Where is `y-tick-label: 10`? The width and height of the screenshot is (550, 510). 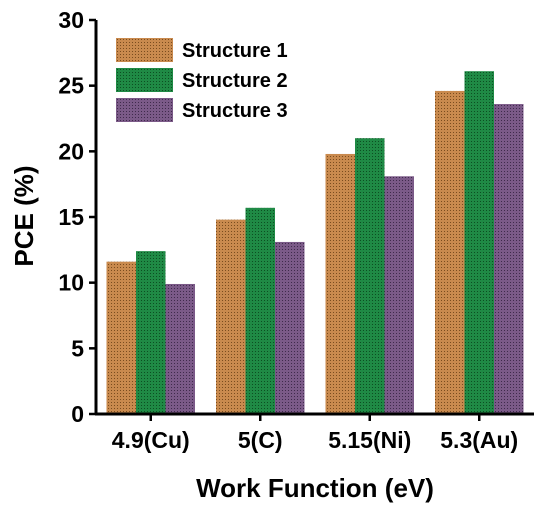 y-tick-label: 10 is located at coordinates (71, 283).